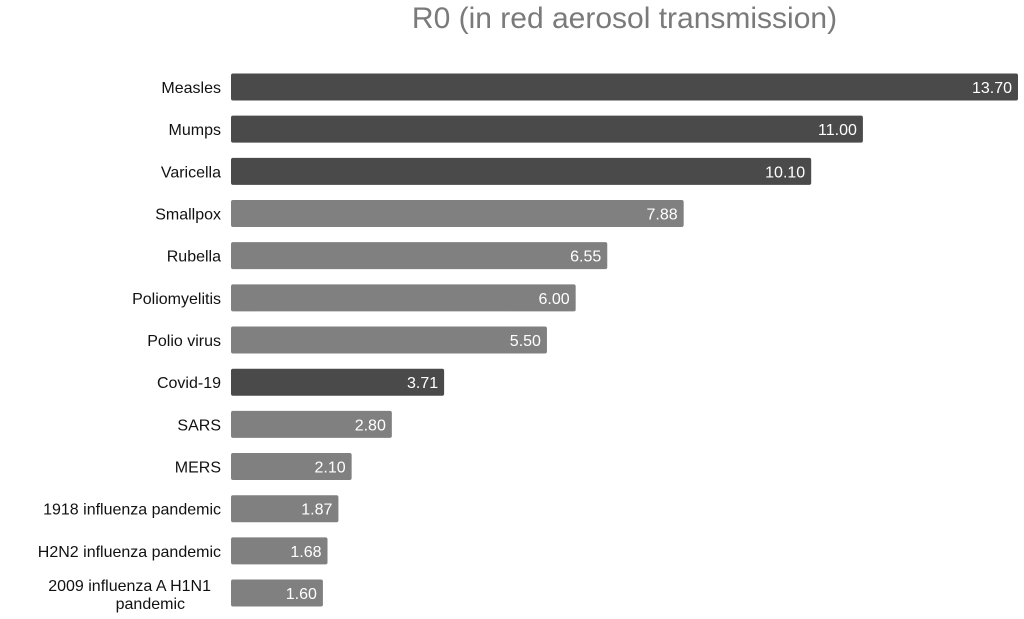 The image size is (1024, 619). What do you see at coordinates (132, 510) in the screenshot?
I see `category-label-1918-influenza-pandemic: 1918 influenza pandemic` at bounding box center [132, 510].